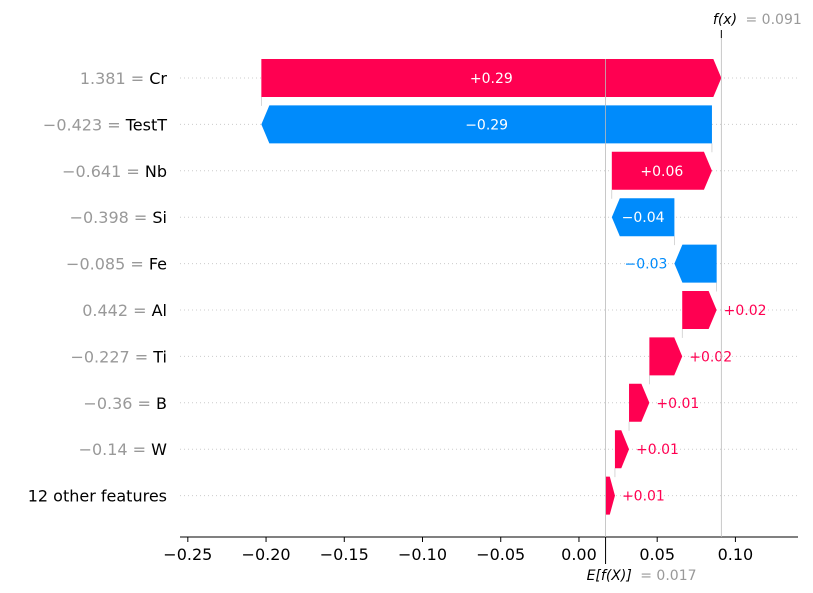  What do you see at coordinates (146, 124) in the screenshot?
I see `feature-name: TestT` at bounding box center [146, 124].